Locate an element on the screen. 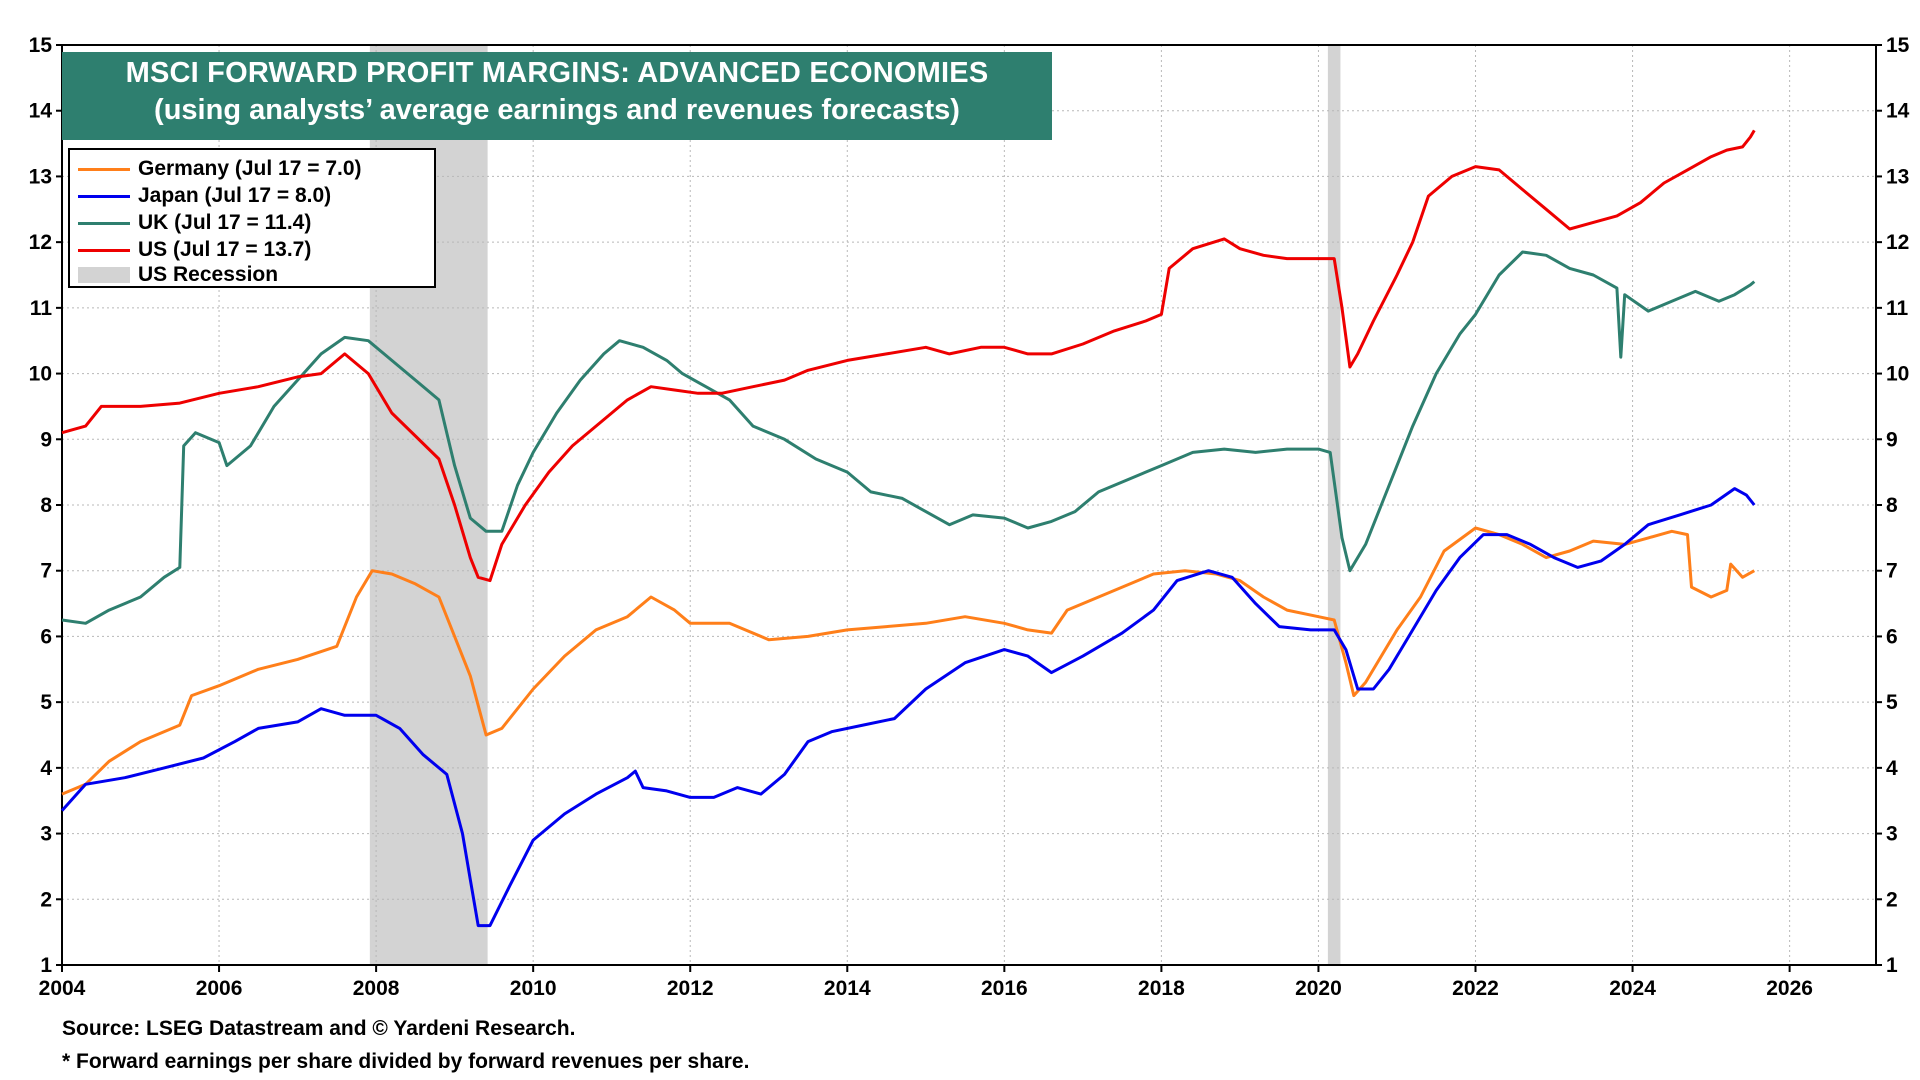  legend-item-japan: Japan (Jul 17 = 8.0) is located at coordinates (204, 196).